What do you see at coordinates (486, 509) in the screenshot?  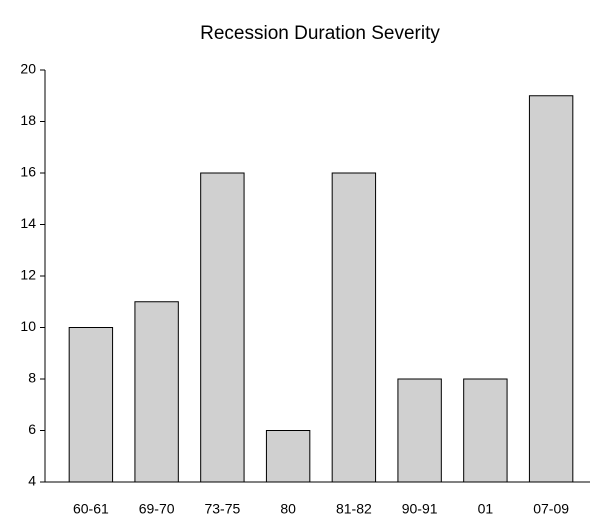 I see `x-tick-label: 01` at bounding box center [486, 509].